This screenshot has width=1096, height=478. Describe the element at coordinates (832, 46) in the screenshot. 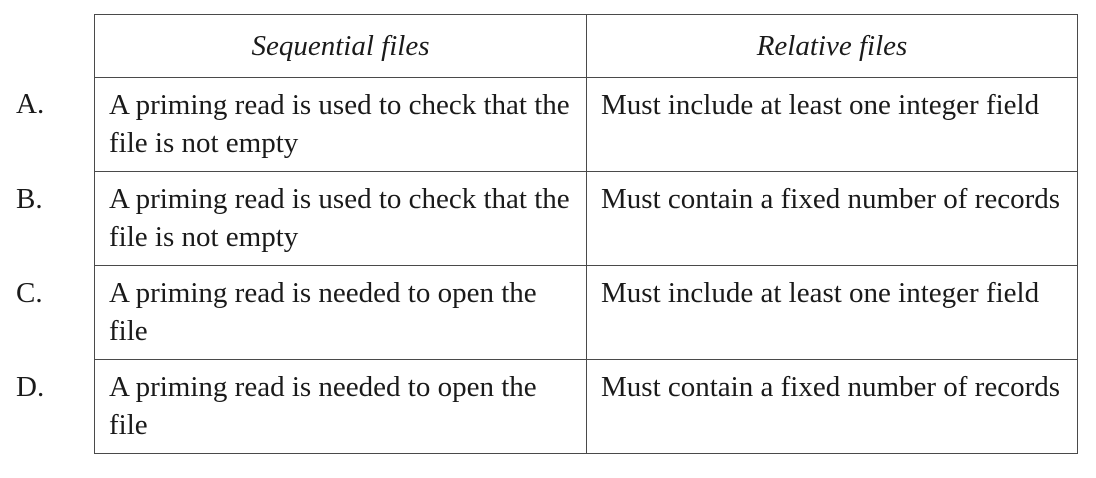

I see `header-relative-files: Relative files` at that location.